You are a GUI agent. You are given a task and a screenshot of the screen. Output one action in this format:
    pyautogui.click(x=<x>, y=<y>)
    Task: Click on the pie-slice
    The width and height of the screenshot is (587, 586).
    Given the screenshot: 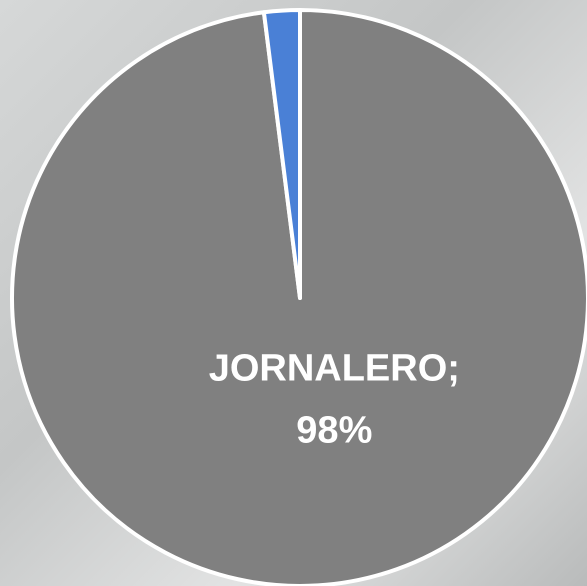 What is the action you would take?
    pyautogui.click(x=281, y=154)
    